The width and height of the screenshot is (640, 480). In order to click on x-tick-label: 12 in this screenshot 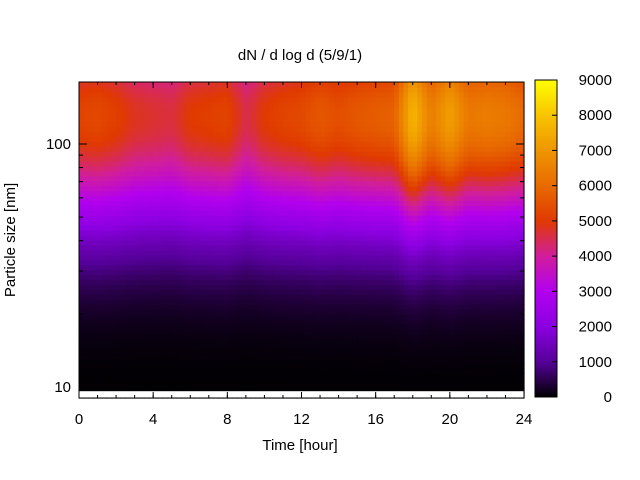, I will do `click(301, 419)`.